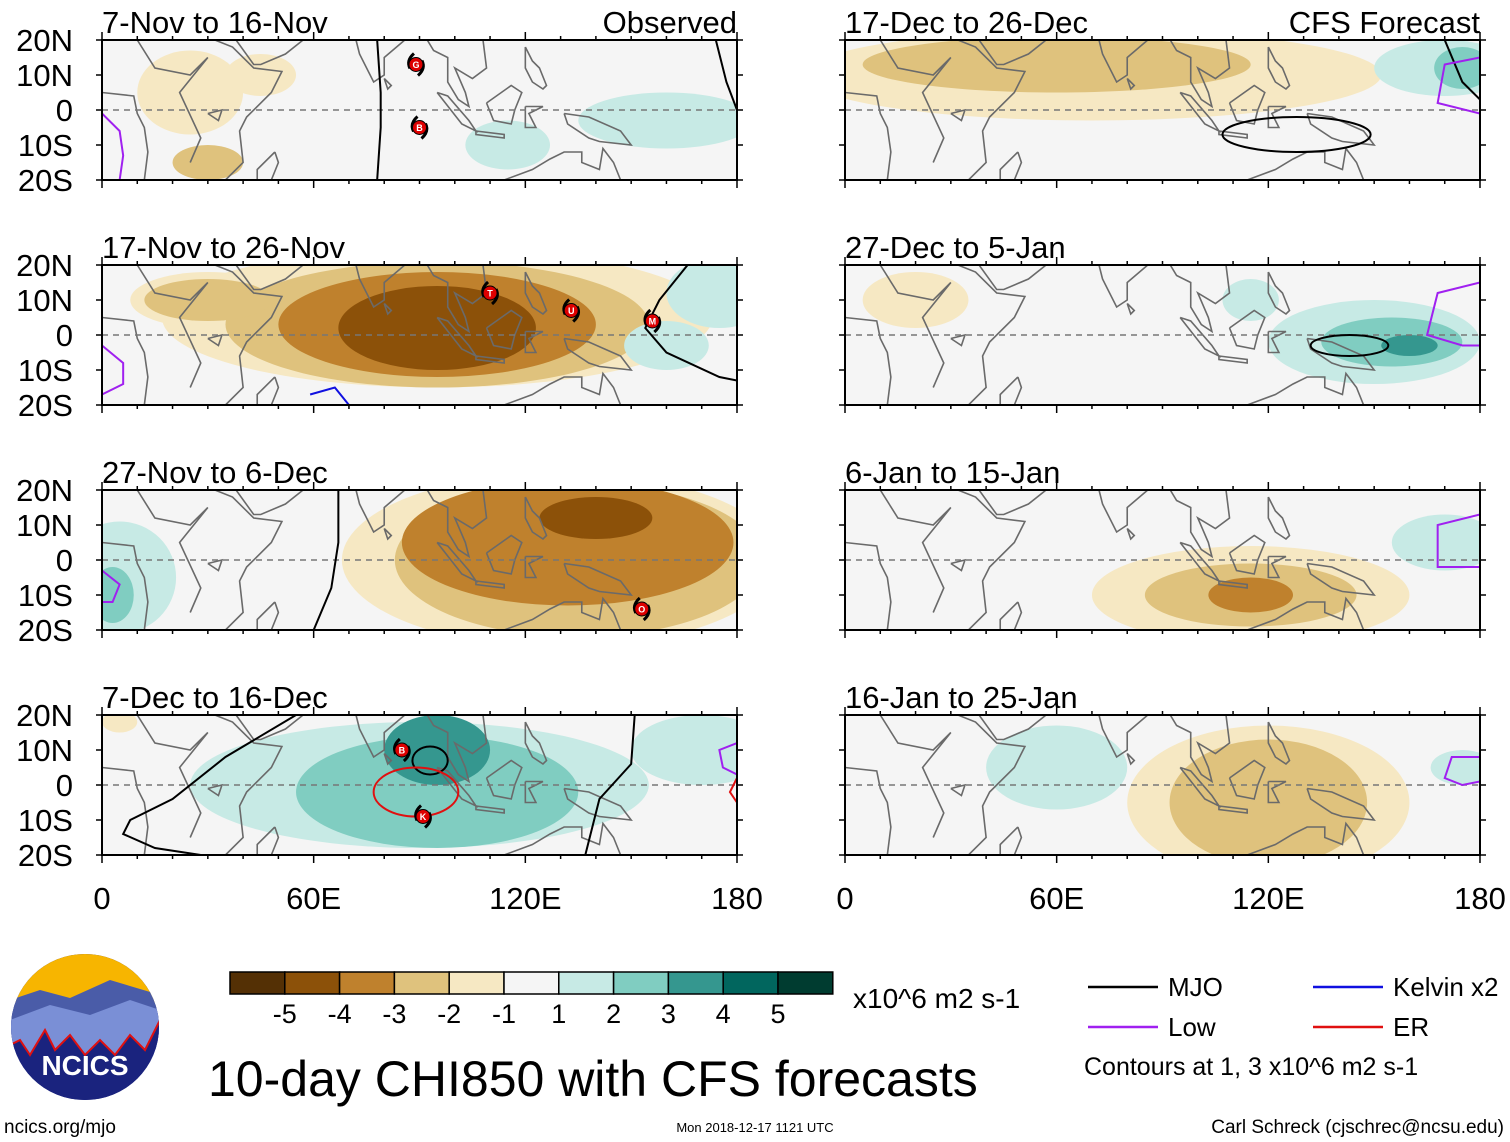  What do you see at coordinates (84, 1065) in the screenshot?
I see `logo-text: NCICS` at bounding box center [84, 1065].